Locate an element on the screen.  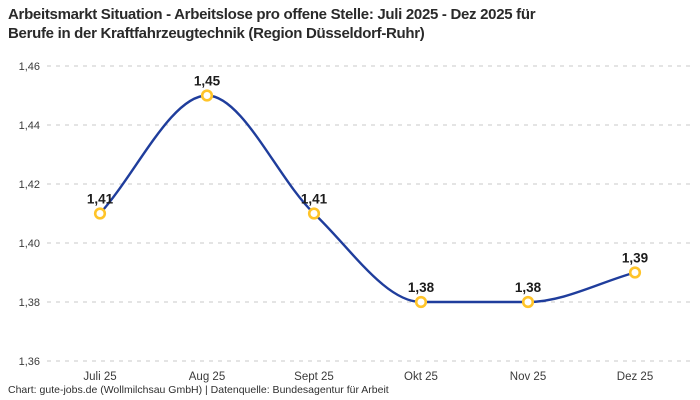
x-axis-tick-label: Juli 25 is located at coordinates (99, 377).